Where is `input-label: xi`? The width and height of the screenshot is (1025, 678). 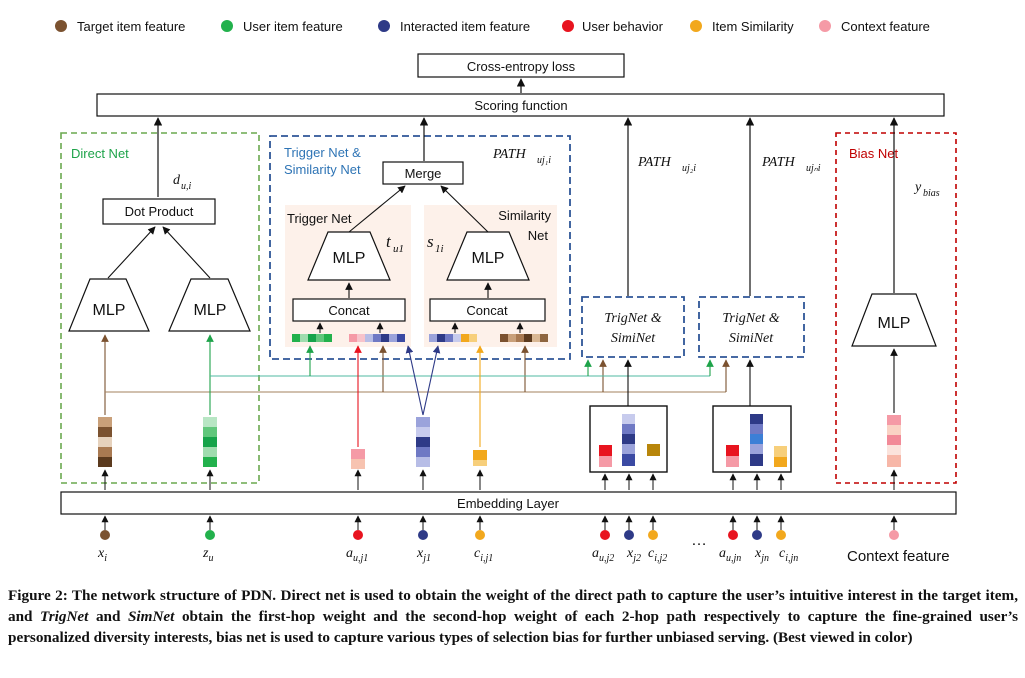 input-label: xi is located at coordinates (102, 555).